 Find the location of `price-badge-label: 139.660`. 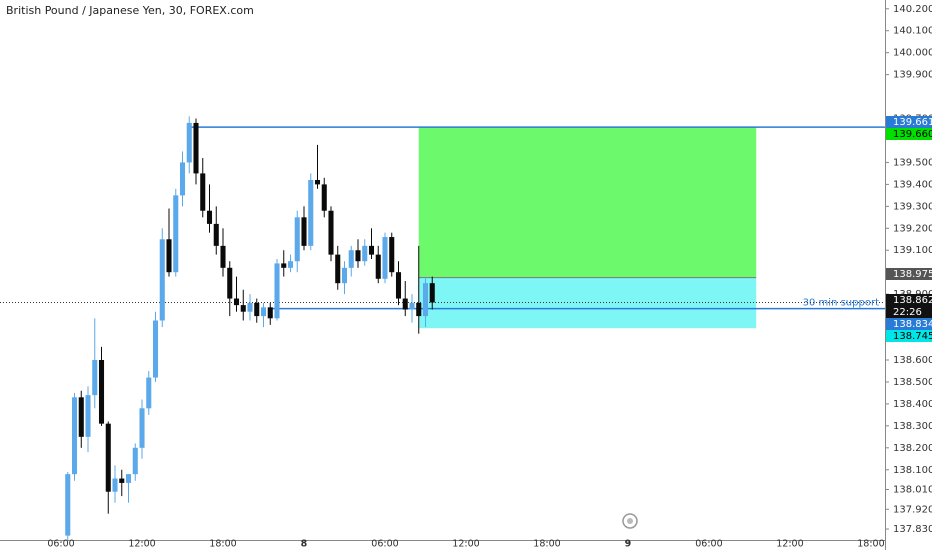

price-badge-label: 139.660 is located at coordinates (912, 134).